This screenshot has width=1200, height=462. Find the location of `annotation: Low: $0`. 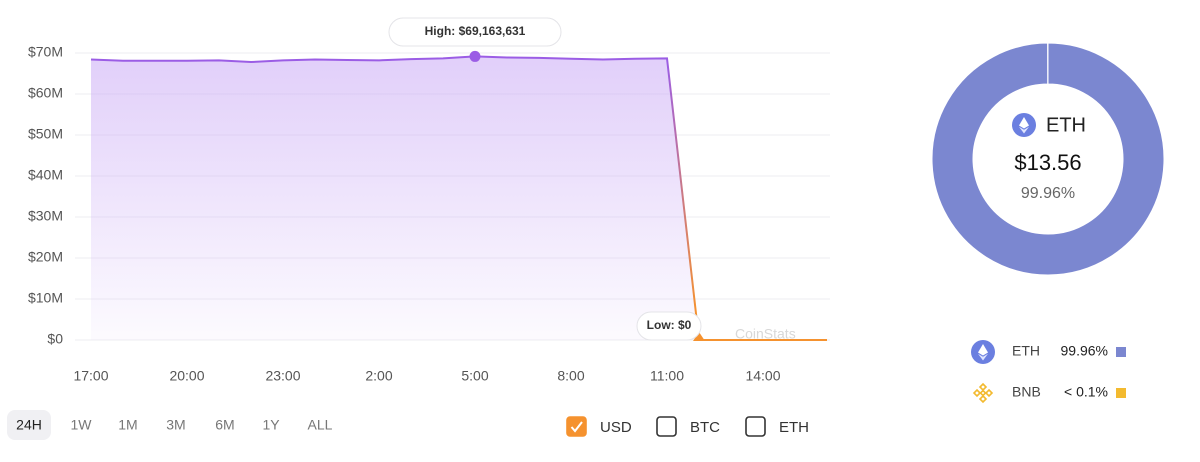

annotation: Low: $0 is located at coordinates (669, 325).